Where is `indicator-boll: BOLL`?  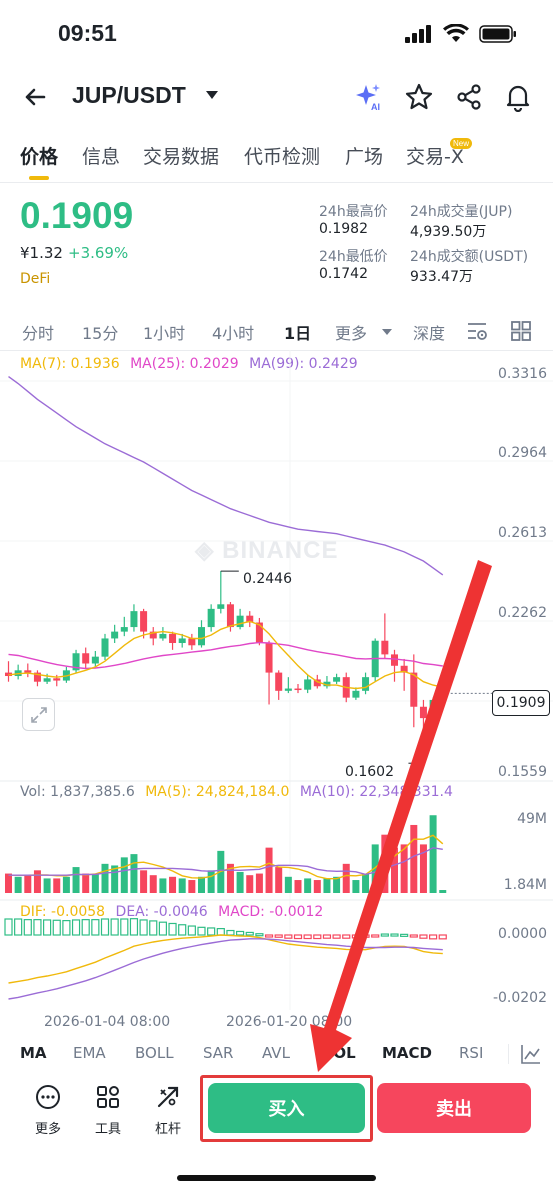 indicator-boll: BOLL is located at coordinates (154, 1053).